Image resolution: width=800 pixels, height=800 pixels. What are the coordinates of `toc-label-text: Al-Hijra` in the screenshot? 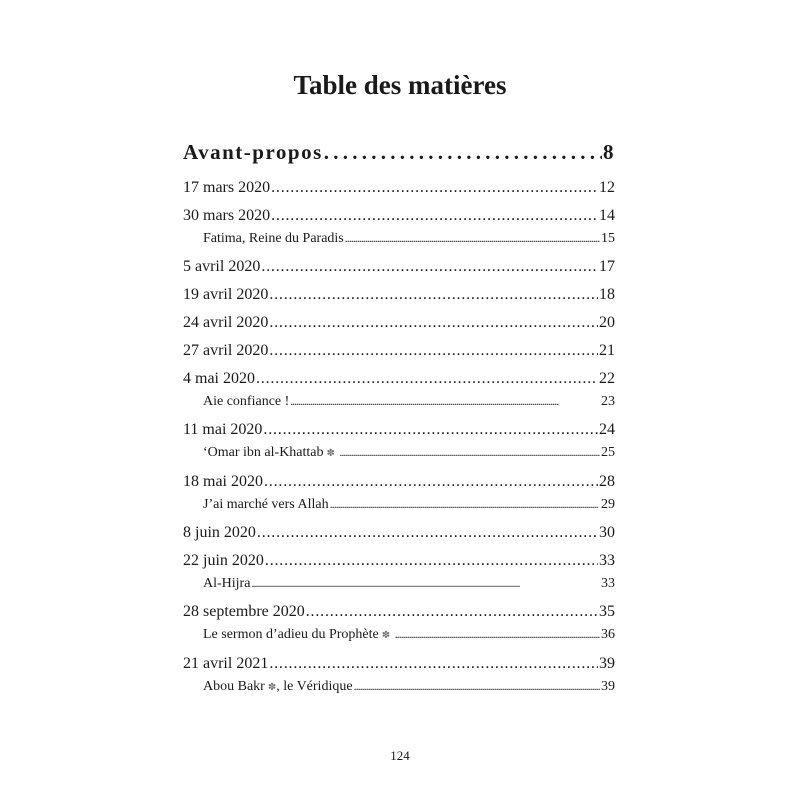 It's located at (227, 583).